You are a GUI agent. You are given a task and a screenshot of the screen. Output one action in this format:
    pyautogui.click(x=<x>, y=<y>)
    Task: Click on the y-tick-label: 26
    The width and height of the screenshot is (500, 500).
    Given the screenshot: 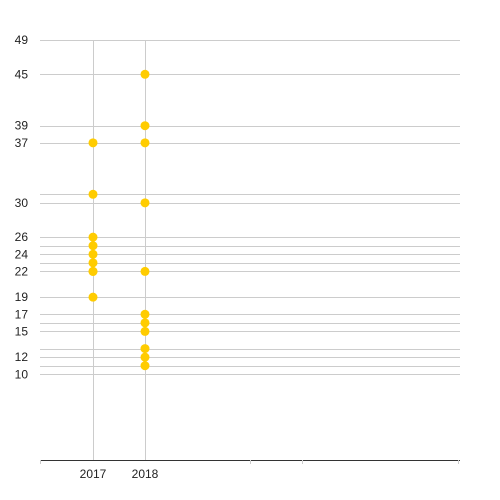 What is the action you would take?
    pyautogui.click(x=22, y=237)
    